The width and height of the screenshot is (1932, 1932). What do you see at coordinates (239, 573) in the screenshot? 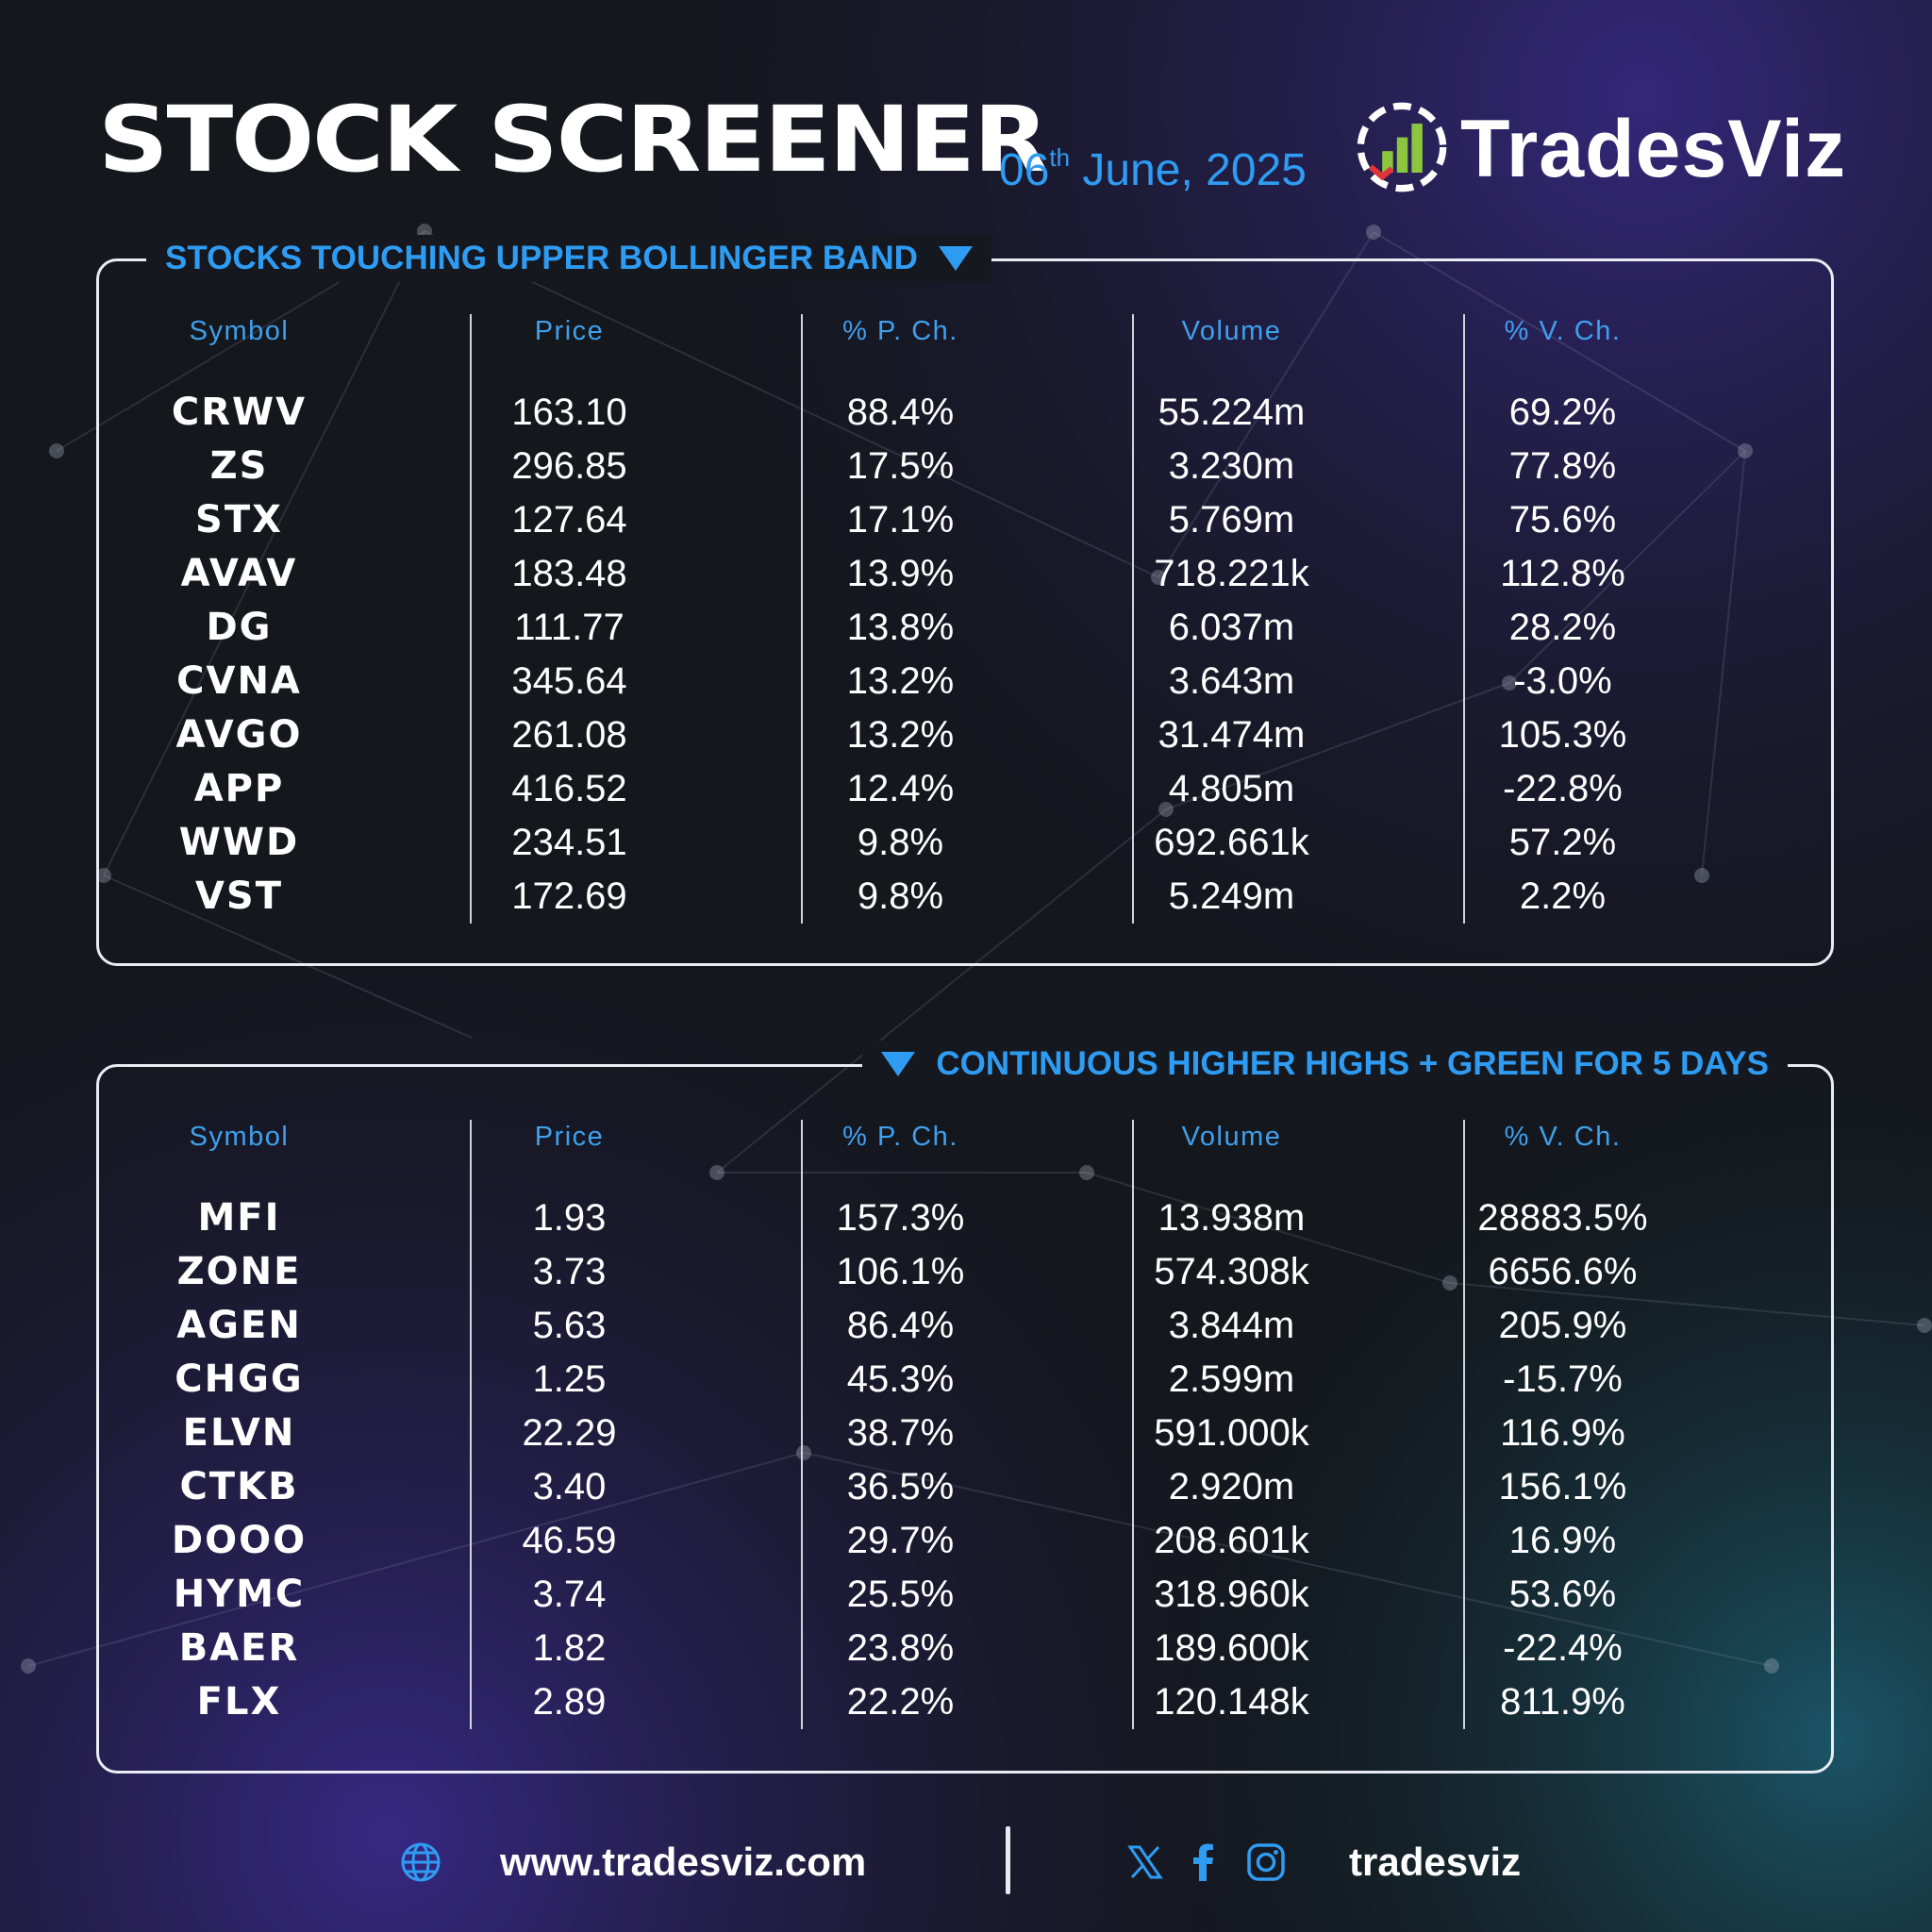
I see `ticker-symbol: AVAV` at bounding box center [239, 573].